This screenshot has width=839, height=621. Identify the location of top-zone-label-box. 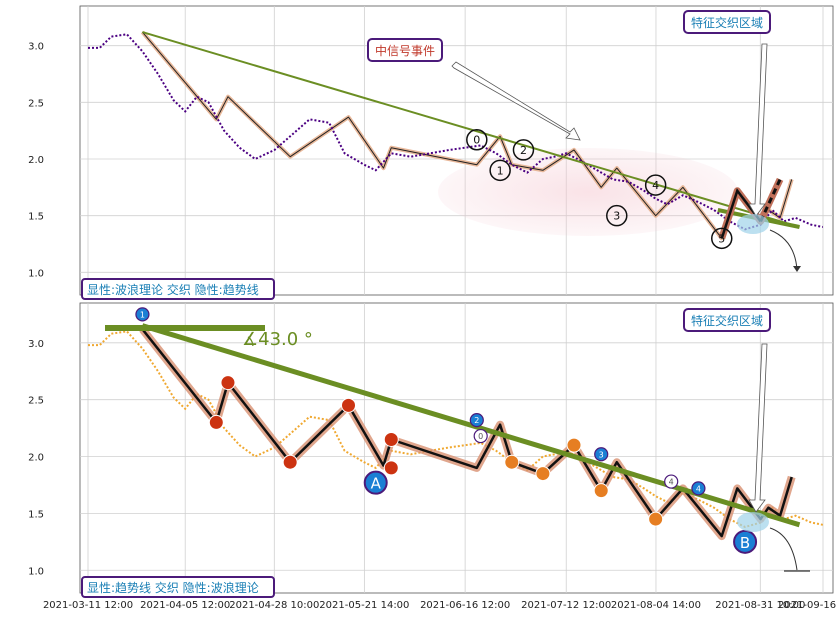
(727, 22).